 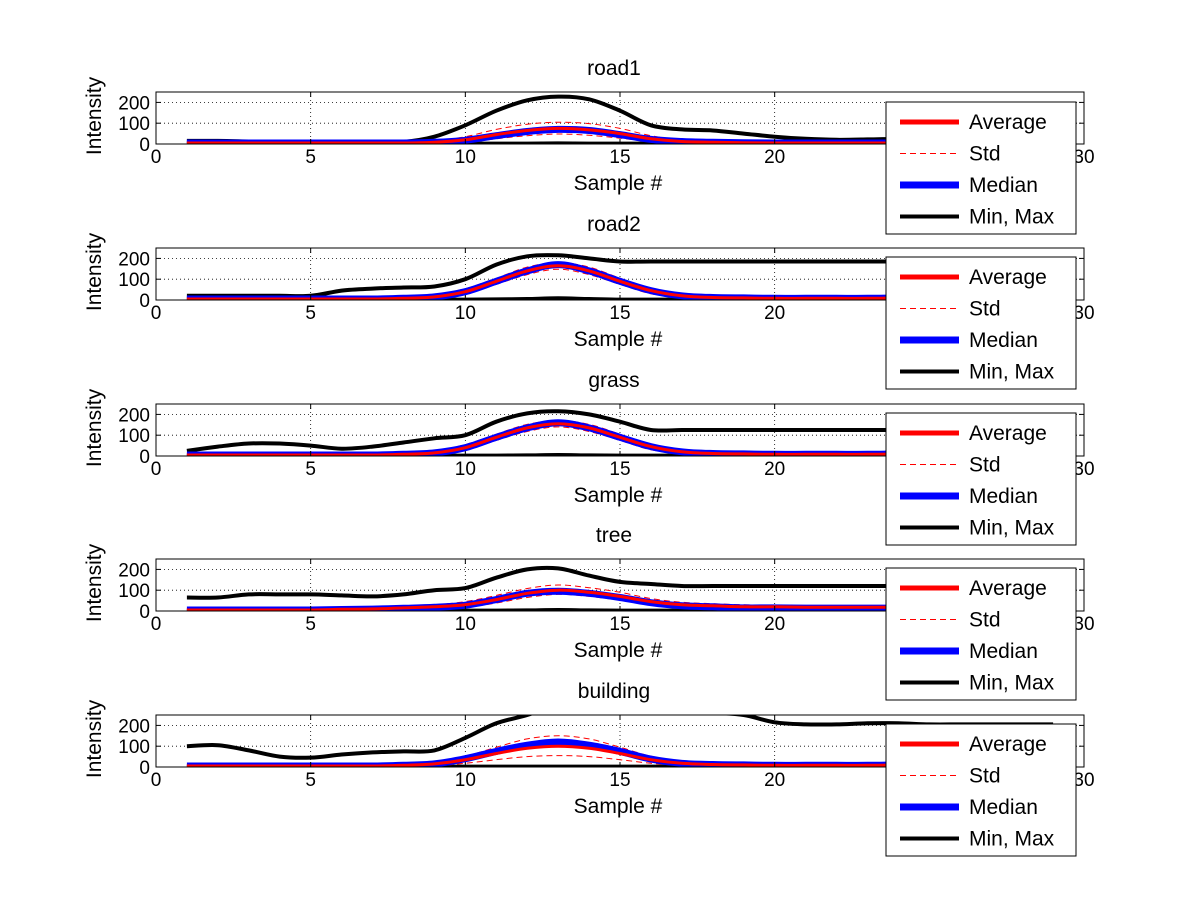 What do you see at coordinates (614, 691) in the screenshot?
I see `subplot-title: building` at bounding box center [614, 691].